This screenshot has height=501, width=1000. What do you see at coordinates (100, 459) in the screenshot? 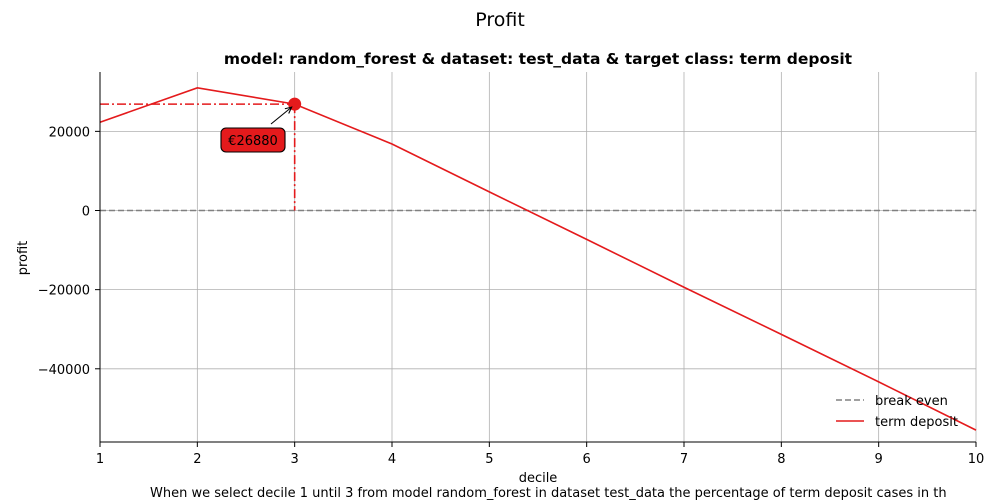
I see `x-tick-label: 1` at bounding box center [100, 459].